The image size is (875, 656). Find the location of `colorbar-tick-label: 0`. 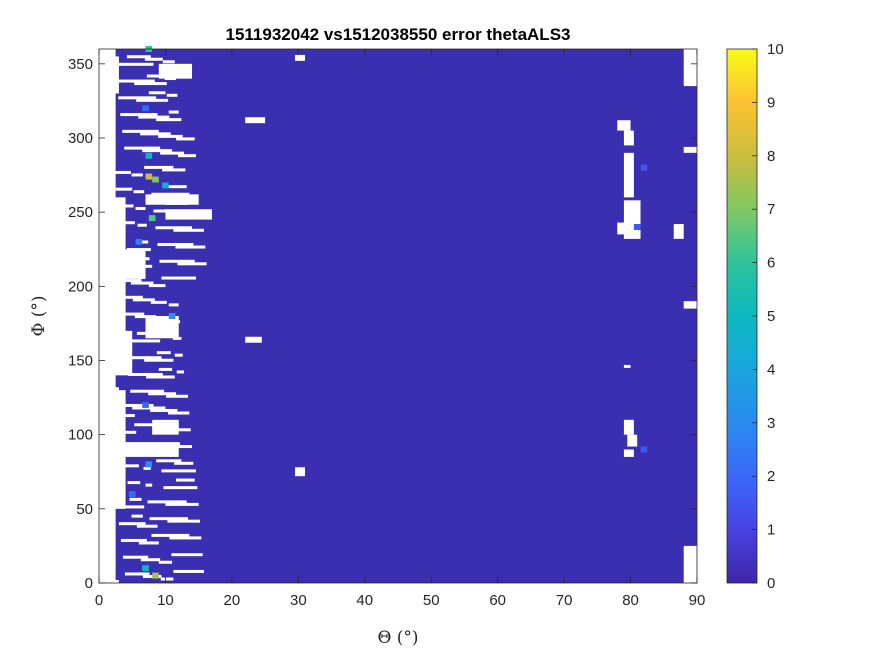

colorbar-tick-label: 0 is located at coordinates (771, 583).